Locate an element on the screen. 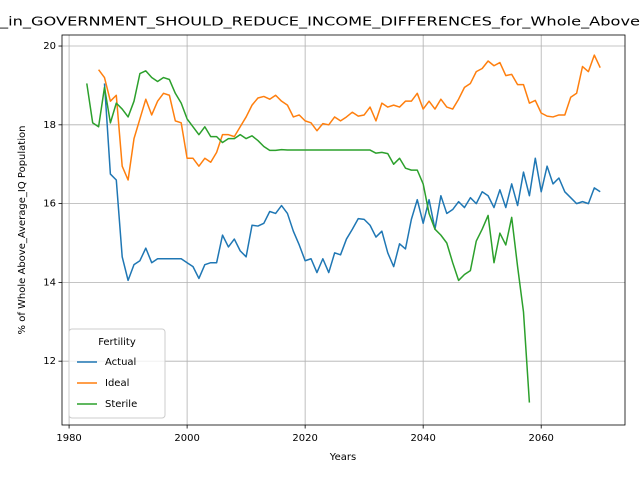 This screenshot has width=640, height=480. legend-label: Actual is located at coordinates (120, 362).